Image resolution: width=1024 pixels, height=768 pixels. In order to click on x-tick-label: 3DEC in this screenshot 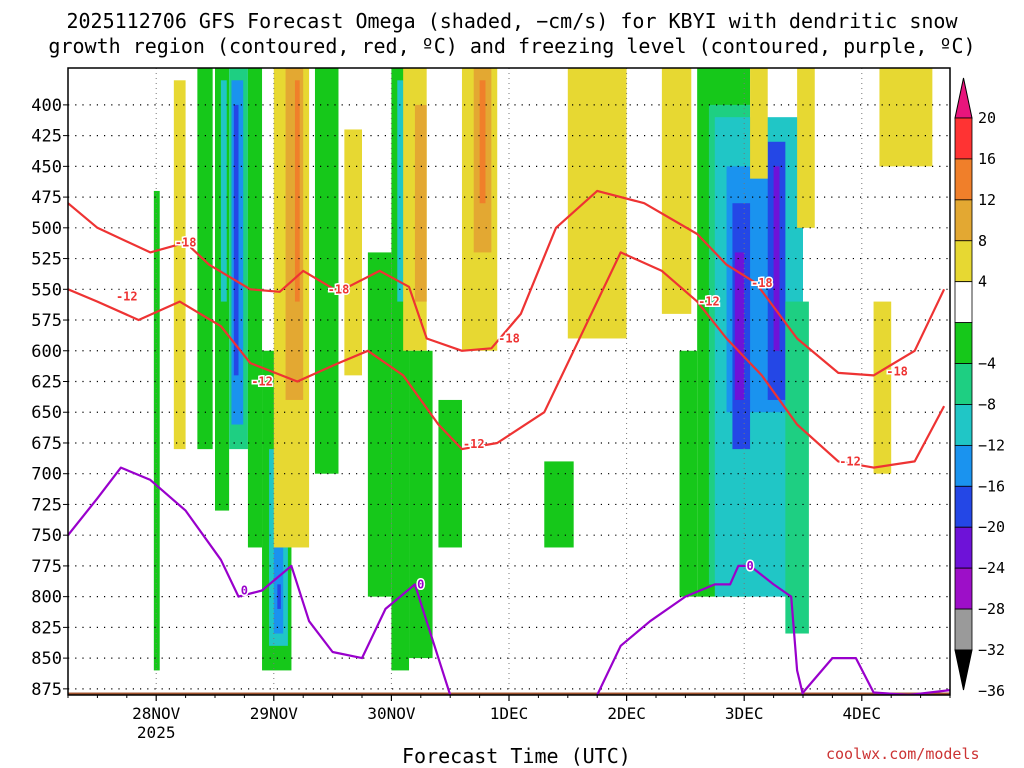, I will do `click(744, 713)`.